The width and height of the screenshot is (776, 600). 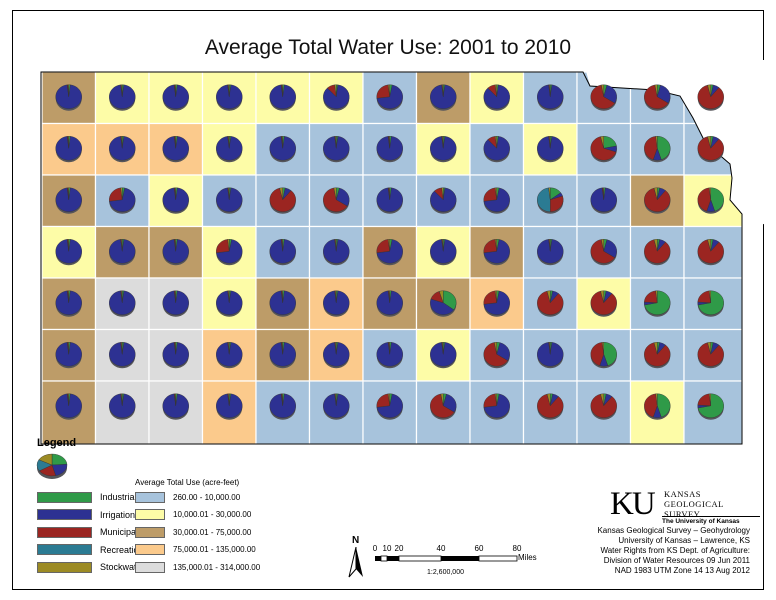 I want to click on range-label: 10,000.01 - 30,000.00, so click(x=212, y=514).